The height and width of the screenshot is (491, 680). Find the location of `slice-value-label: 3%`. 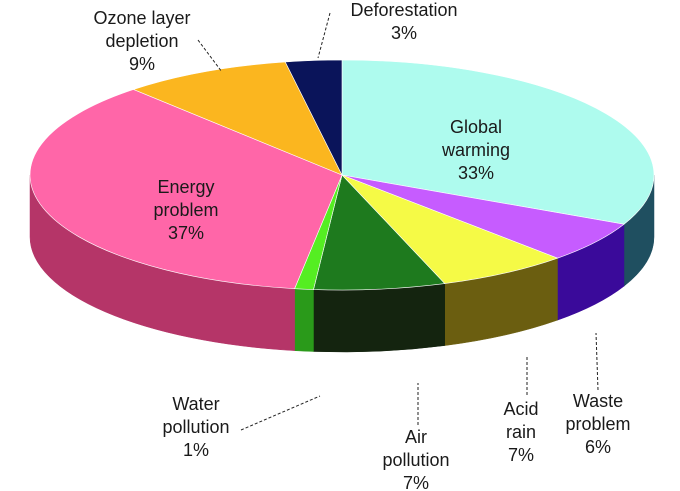

slice-value-label: 3% is located at coordinates (404, 33).